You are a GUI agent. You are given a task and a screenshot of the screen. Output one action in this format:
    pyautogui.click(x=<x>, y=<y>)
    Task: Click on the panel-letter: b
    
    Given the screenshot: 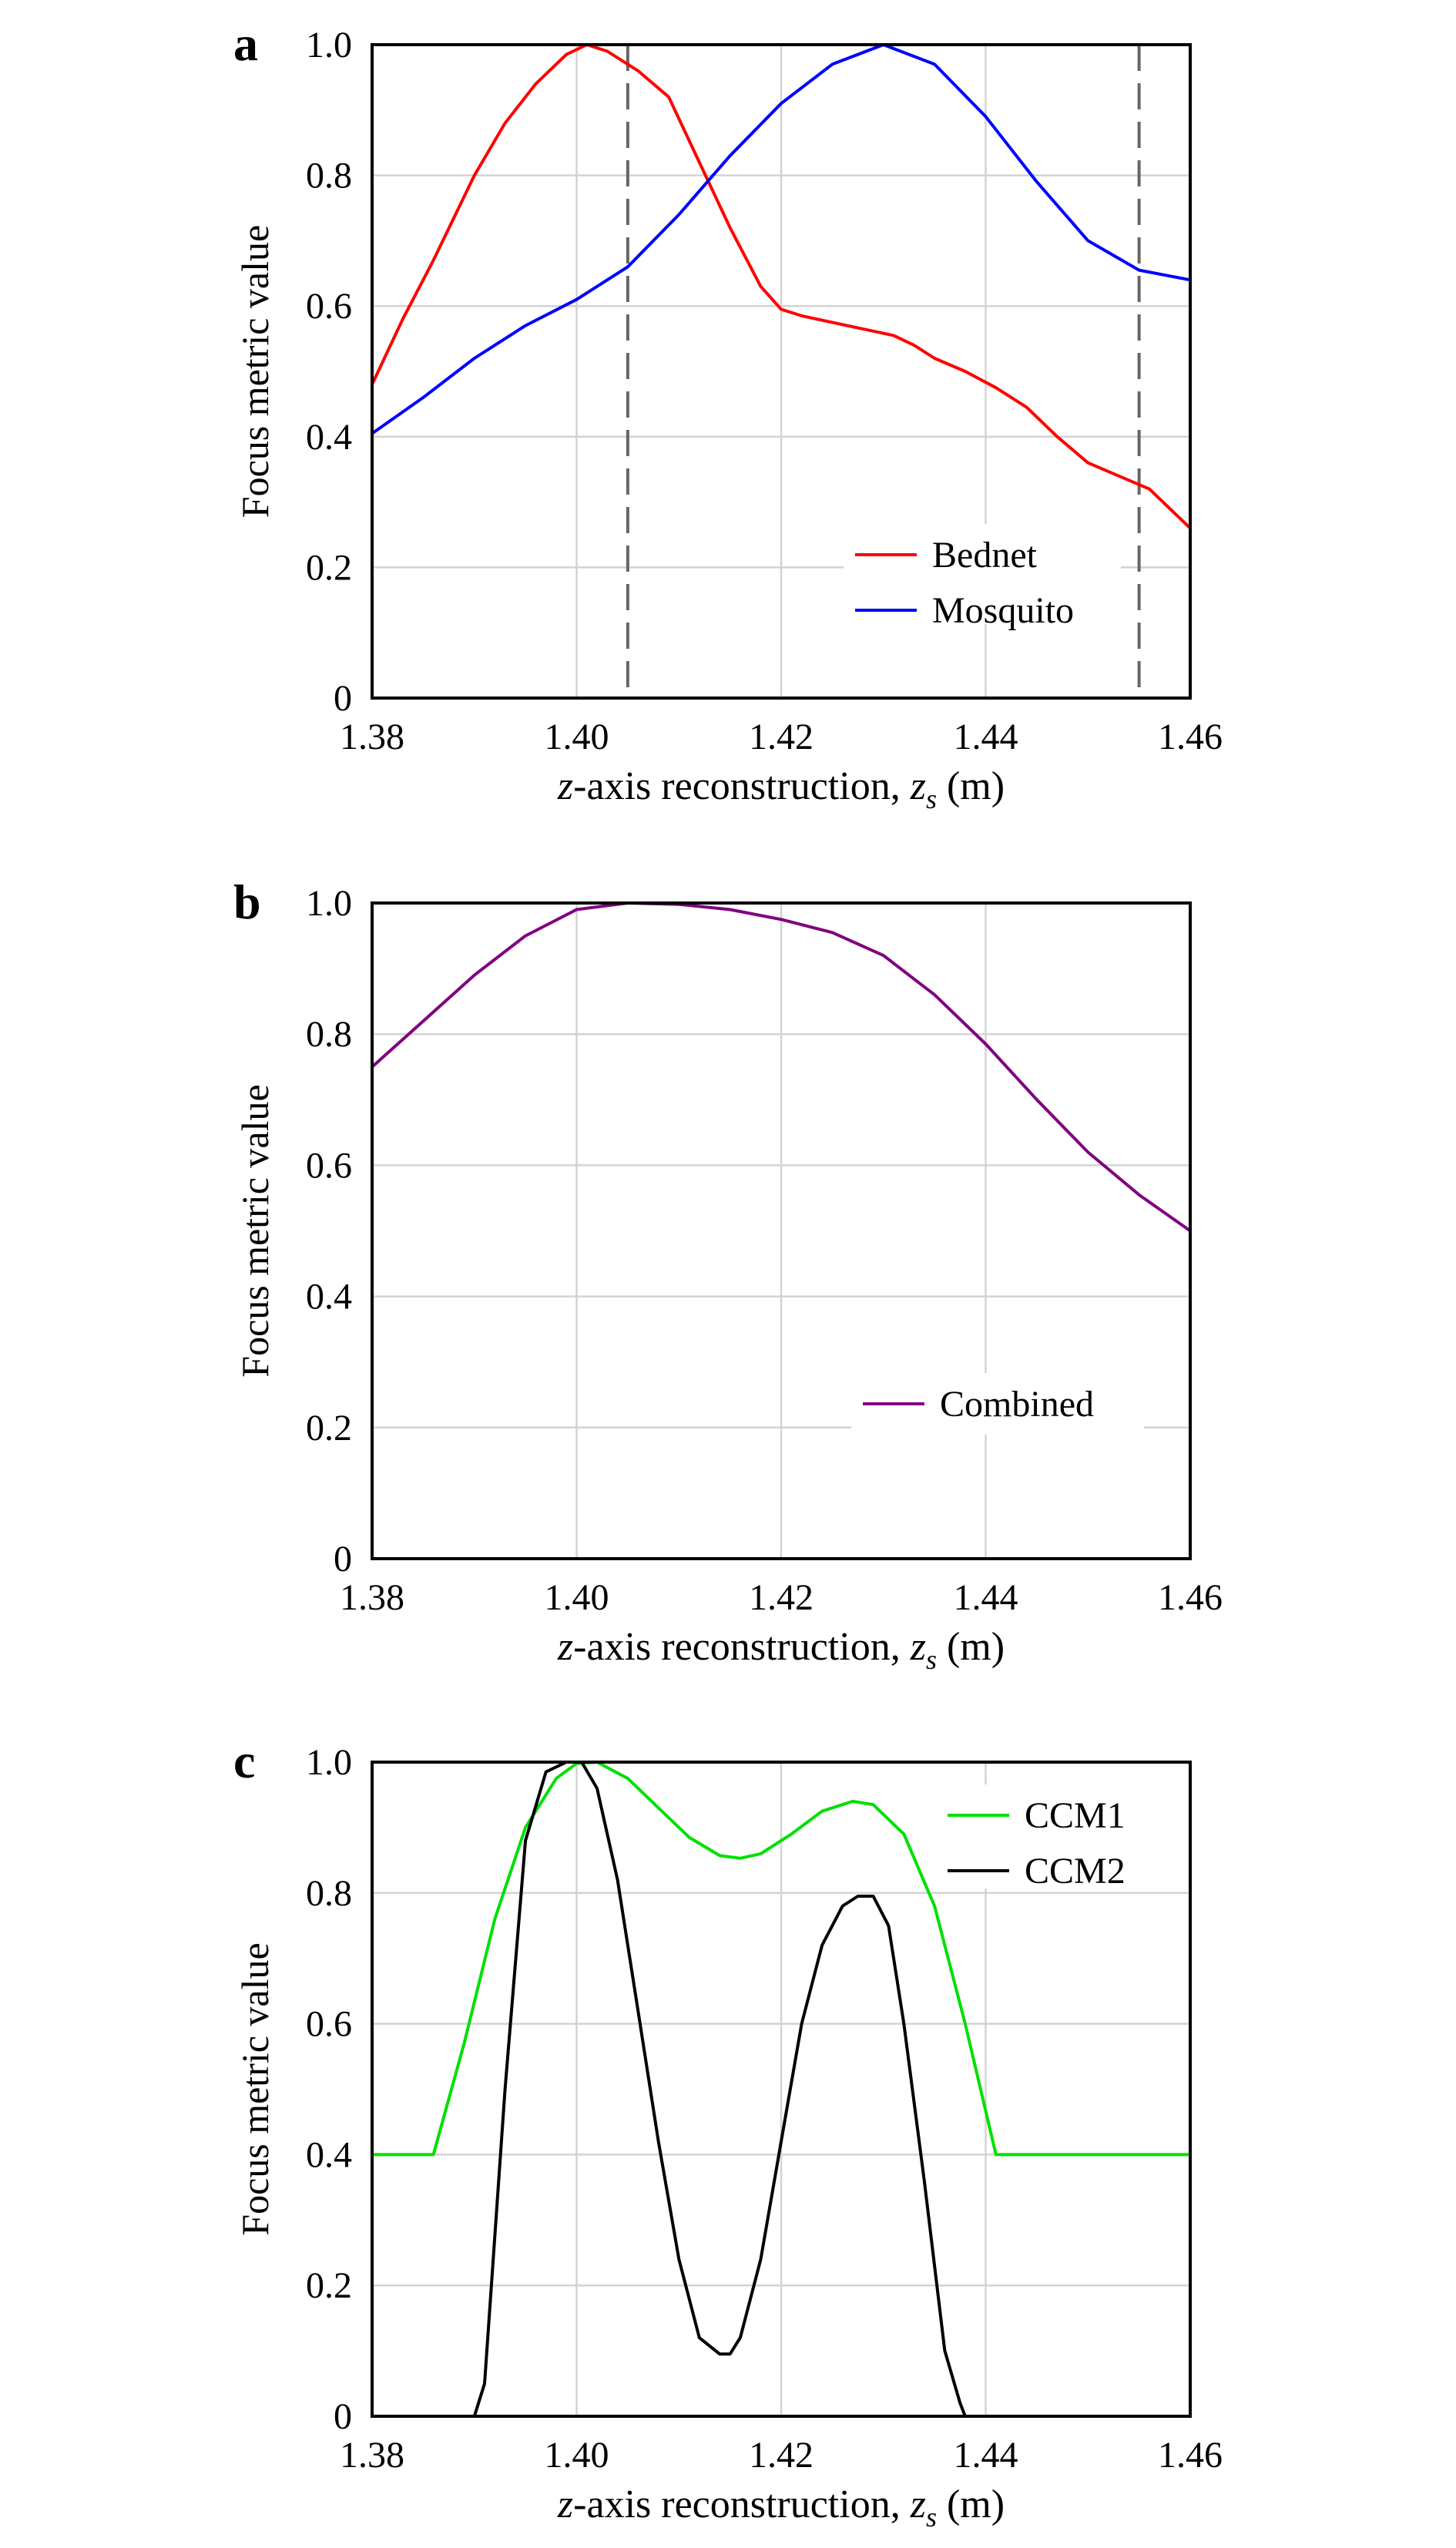 What is the action you would take?
    pyautogui.click(x=247, y=902)
    